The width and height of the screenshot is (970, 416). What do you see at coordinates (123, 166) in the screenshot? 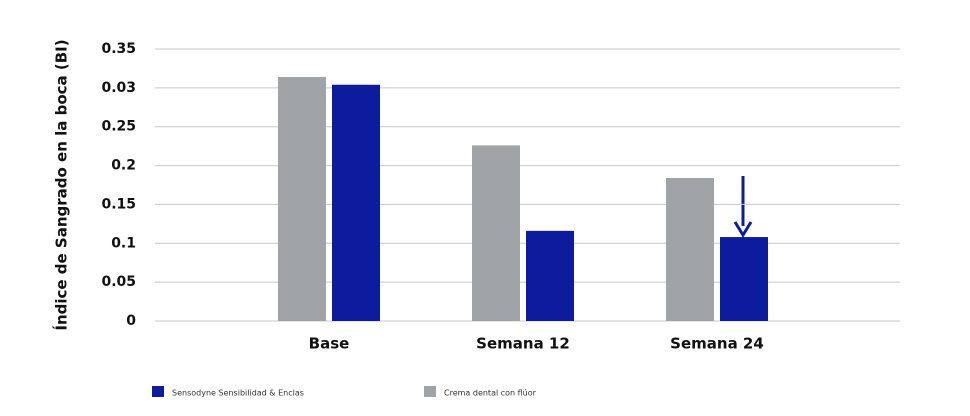
I see `y-tick-label: 0.2` at bounding box center [123, 166].